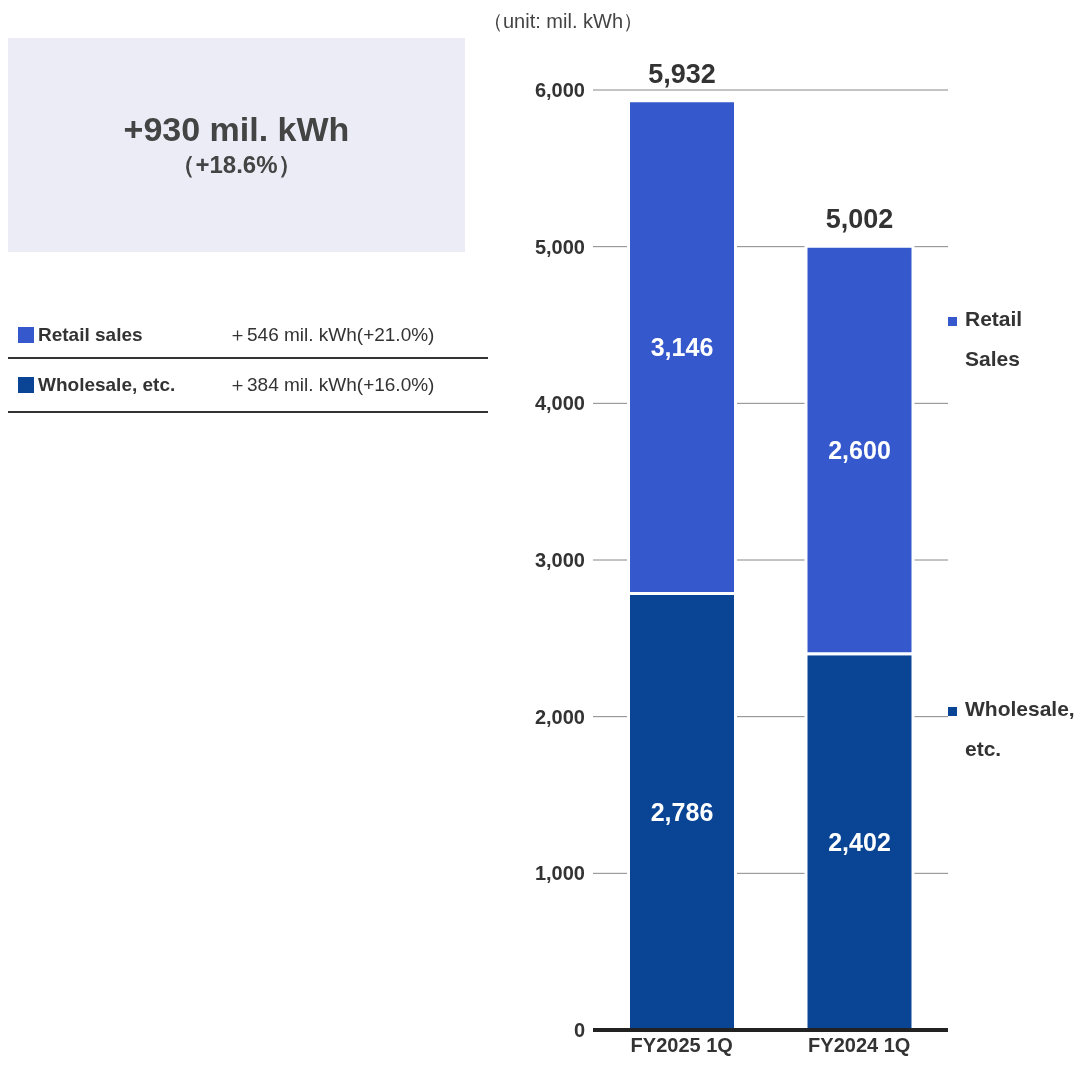 This screenshot has width=1079, height=1070. Describe the element at coordinates (579, 1030) in the screenshot. I see `y-tick-label: 0` at that location.